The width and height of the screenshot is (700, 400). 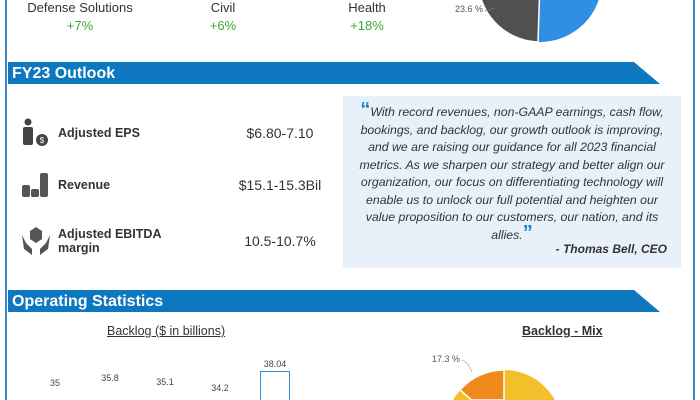 What do you see at coordinates (367, 7) in the screenshot?
I see `segment-name: Health` at bounding box center [367, 7].